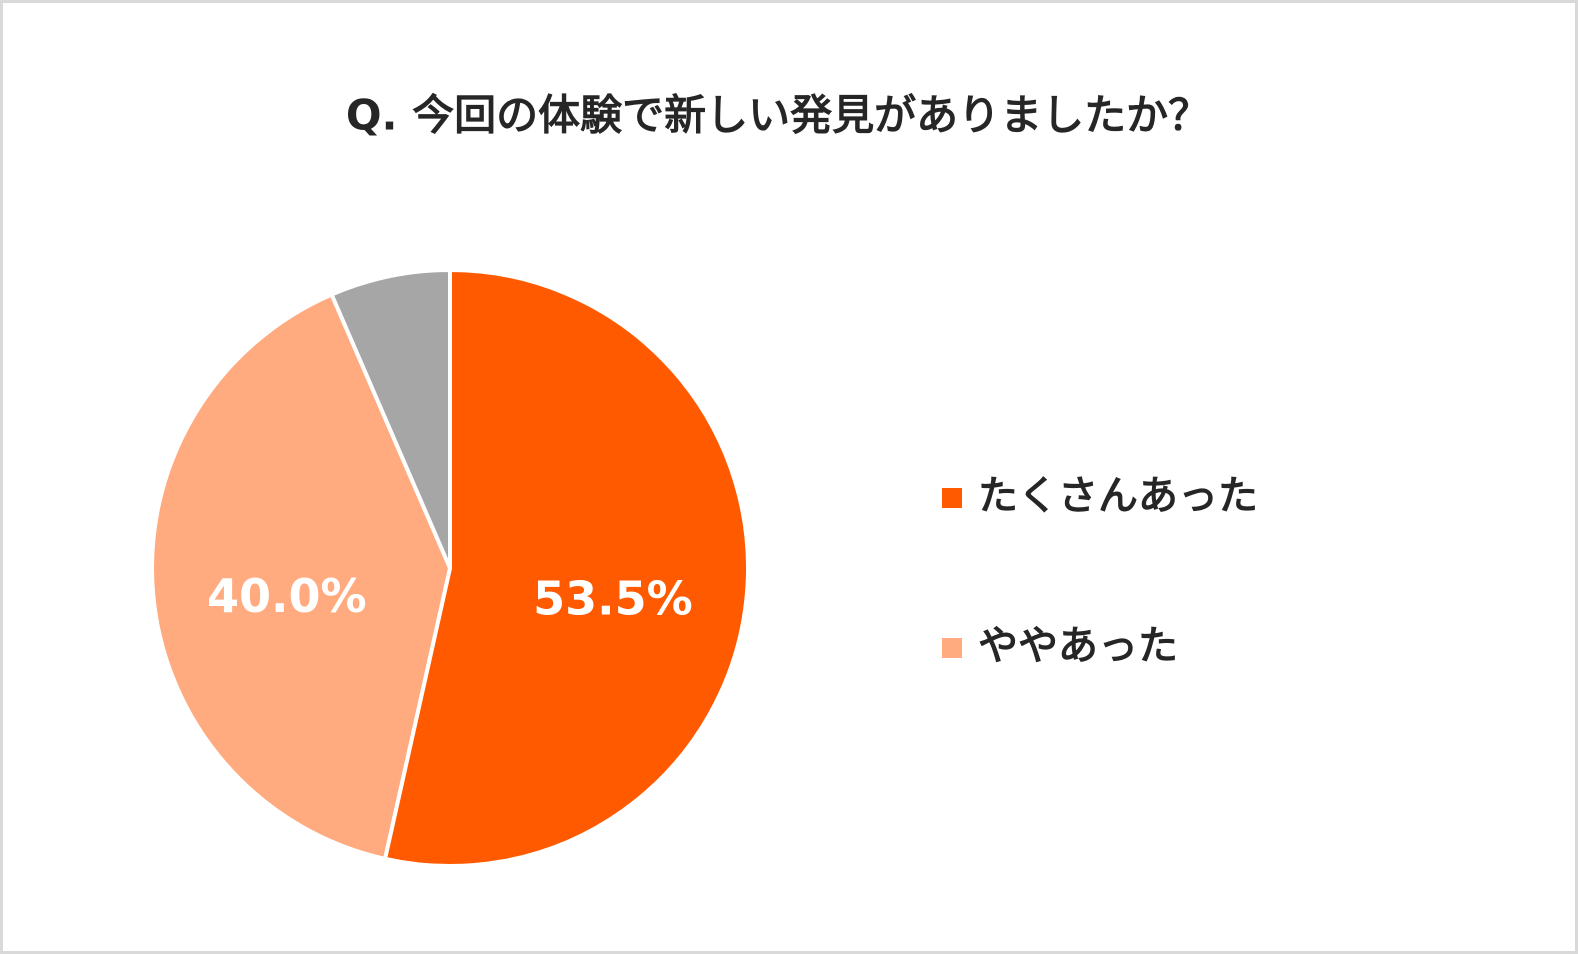 The width and height of the screenshot is (1578, 954). Describe the element at coordinates (287, 596) in the screenshot. I see `data-label: 40.0%` at that location.